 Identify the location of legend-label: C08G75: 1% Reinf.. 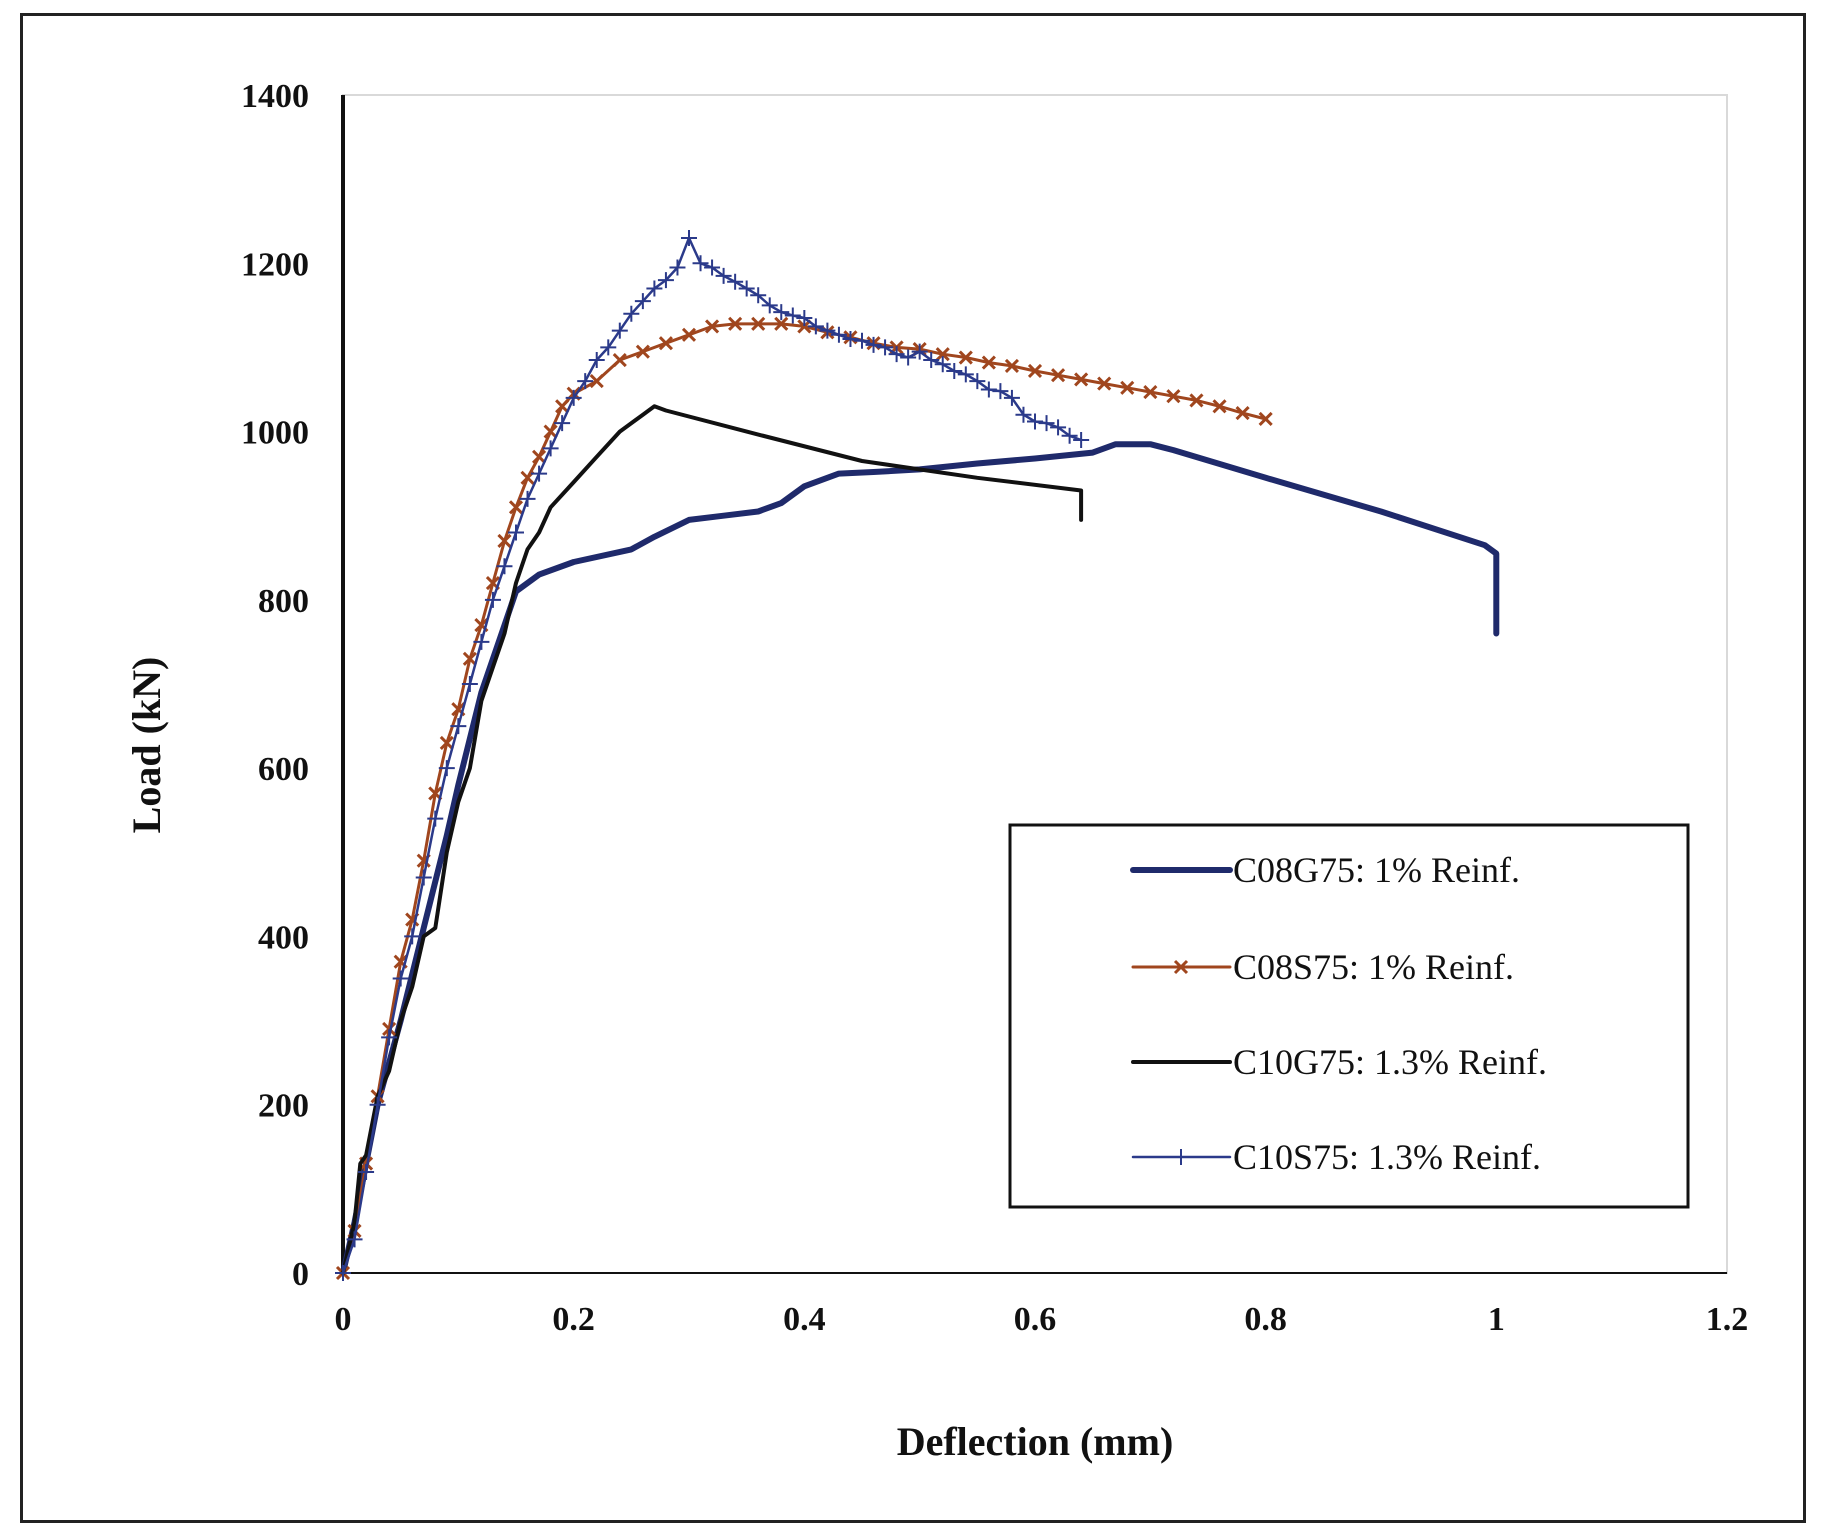
(1376, 870).